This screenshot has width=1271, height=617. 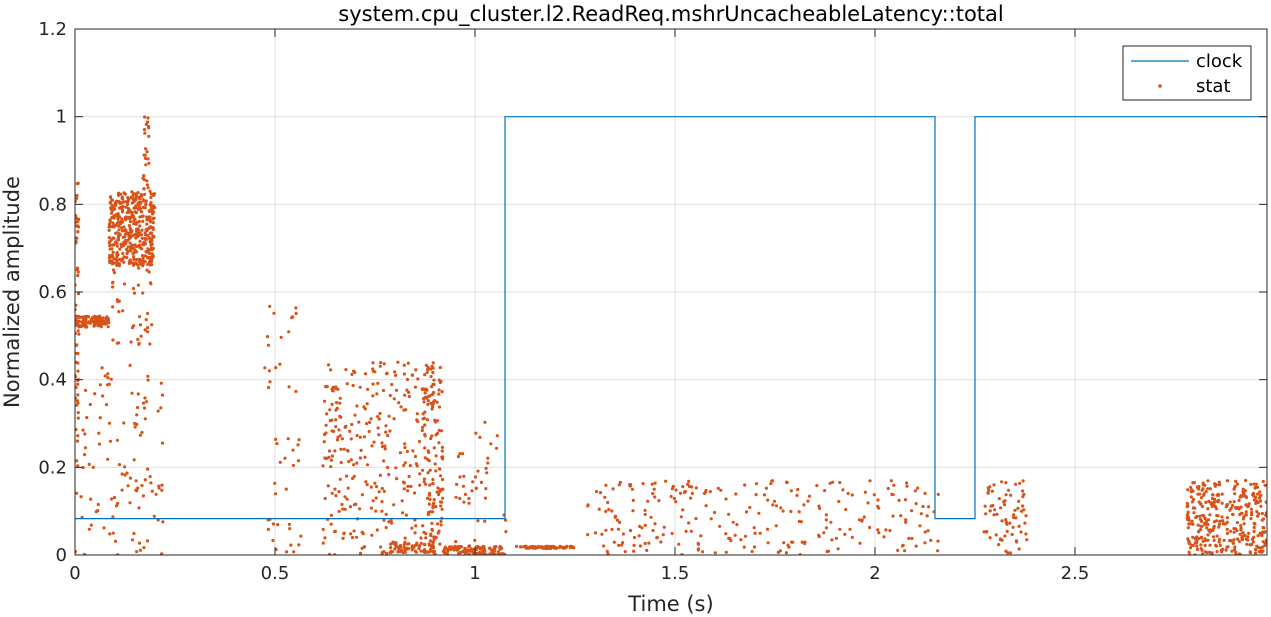 What do you see at coordinates (52, 29) in the screenshot?
I see `y-tick-label: 1.2` at bounding box center [52, 29].